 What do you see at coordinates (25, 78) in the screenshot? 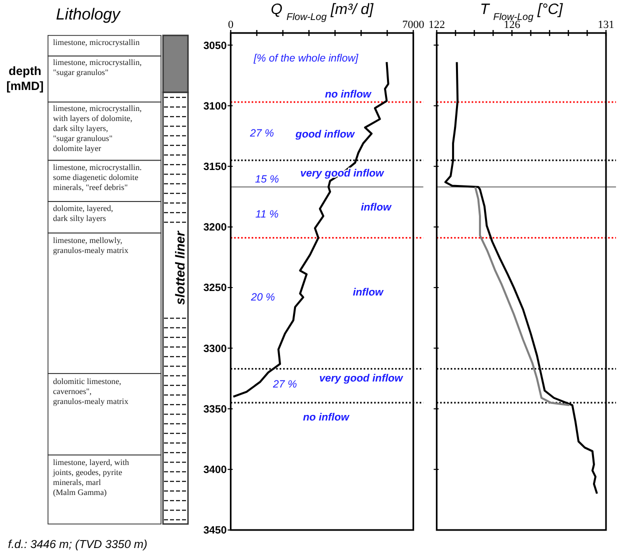
I see `y-axis-title: depth [mMD]` at bounding box center [25, 78].